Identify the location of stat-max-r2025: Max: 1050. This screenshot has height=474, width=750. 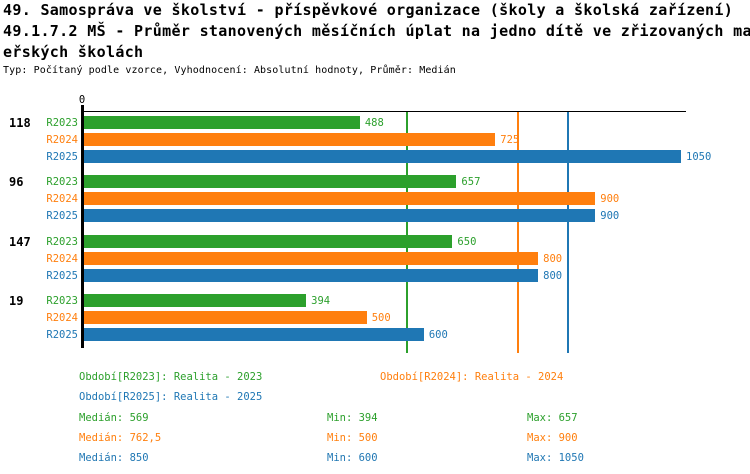
(555, 458).